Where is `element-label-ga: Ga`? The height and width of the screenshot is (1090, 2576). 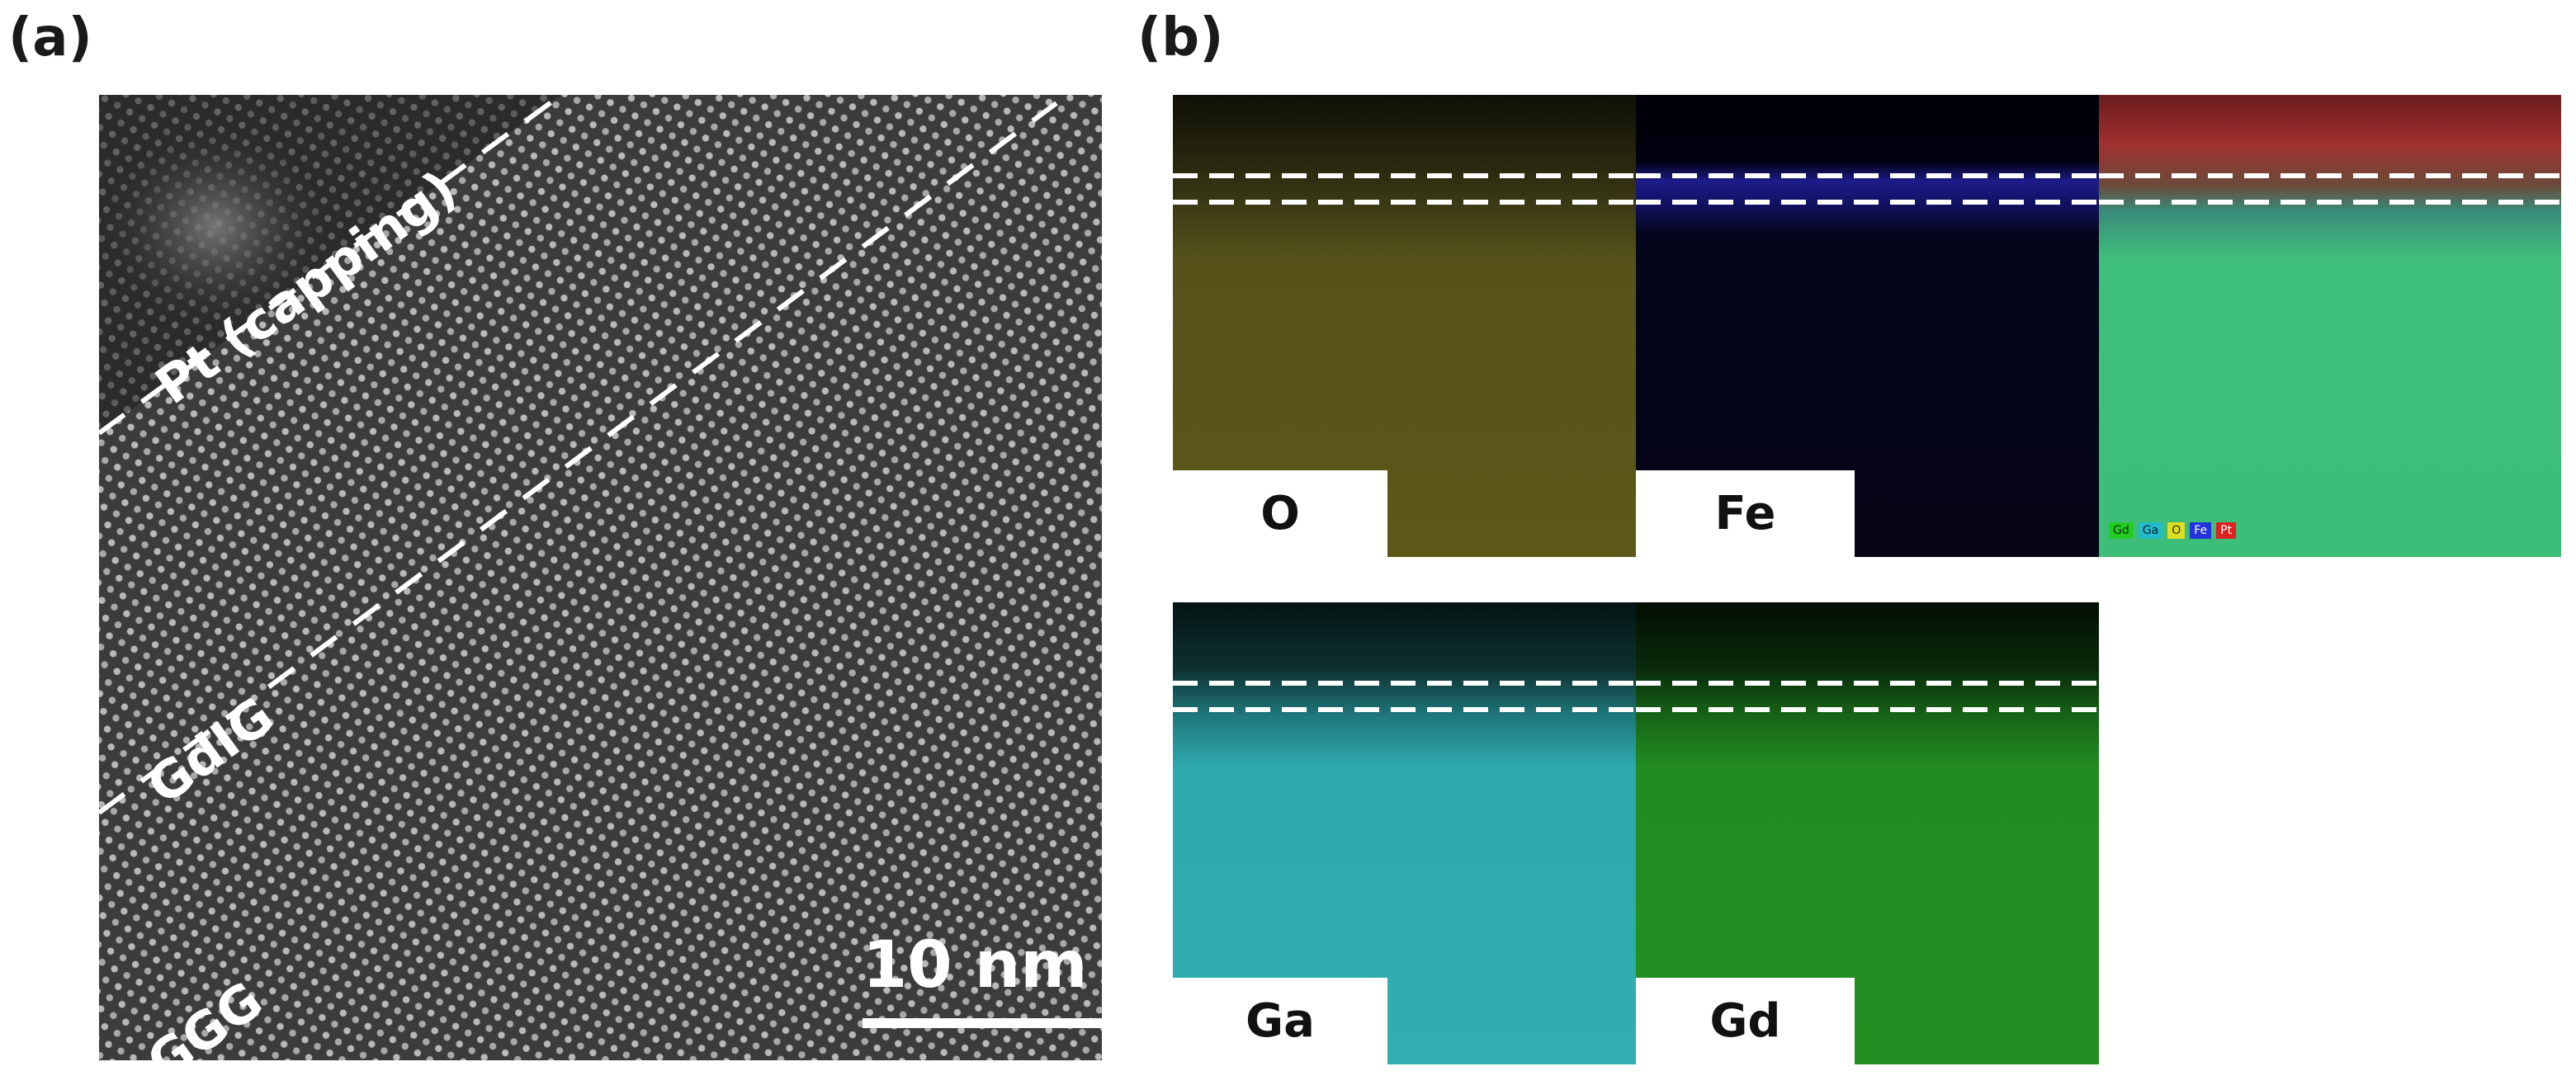 element-label-ga: Ga is located at coordinates (1280, 1021).